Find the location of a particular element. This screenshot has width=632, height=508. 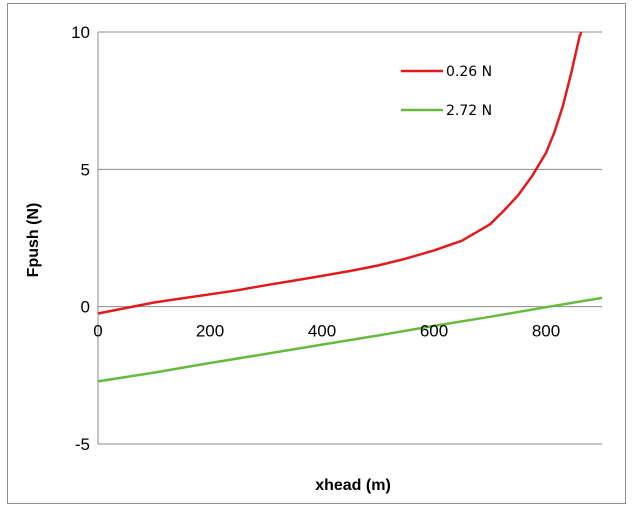

legend-label-0: 0.26 N is located at coordinates (469, 72).